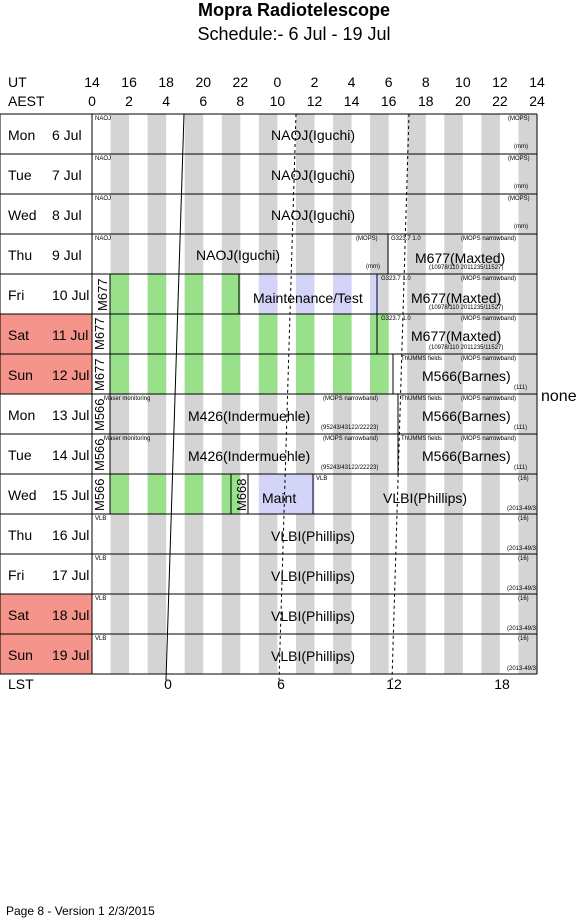  What do you see at coordinates (67, 215) in the screenshot?
I see `day-date: 8 Jul` at bounding box center [67, 215].